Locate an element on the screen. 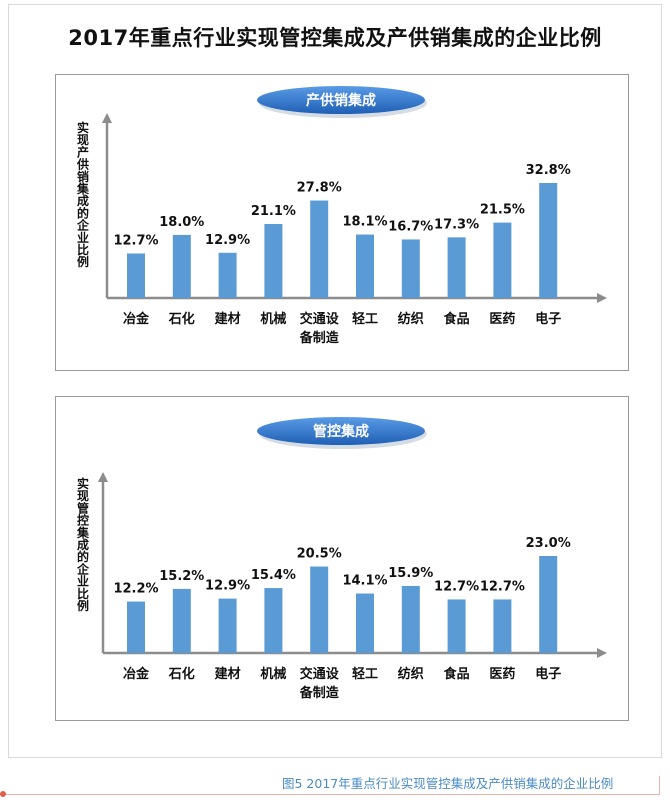  caption-underline is located at coordinates (330, 794).